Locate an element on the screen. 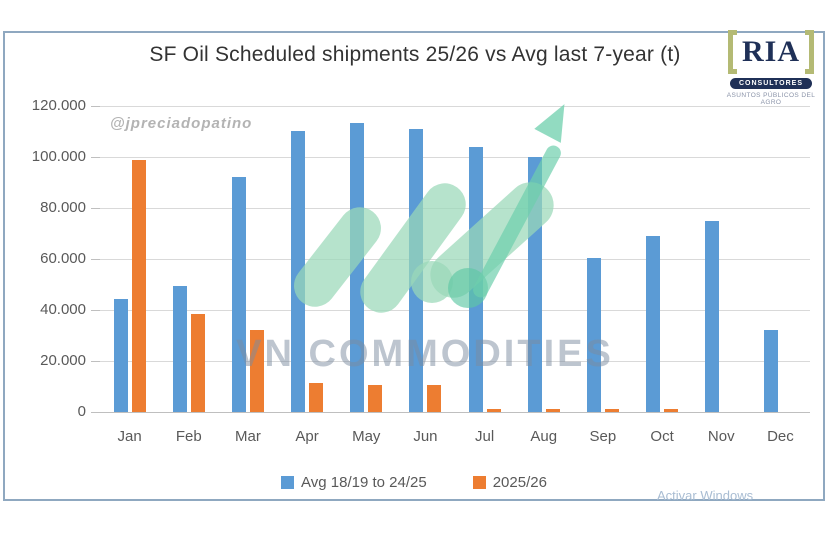 The width and height of the screenshot is (831, 534). activate-windows-watermark: Activar Windows is located at coordinates (705, 495).